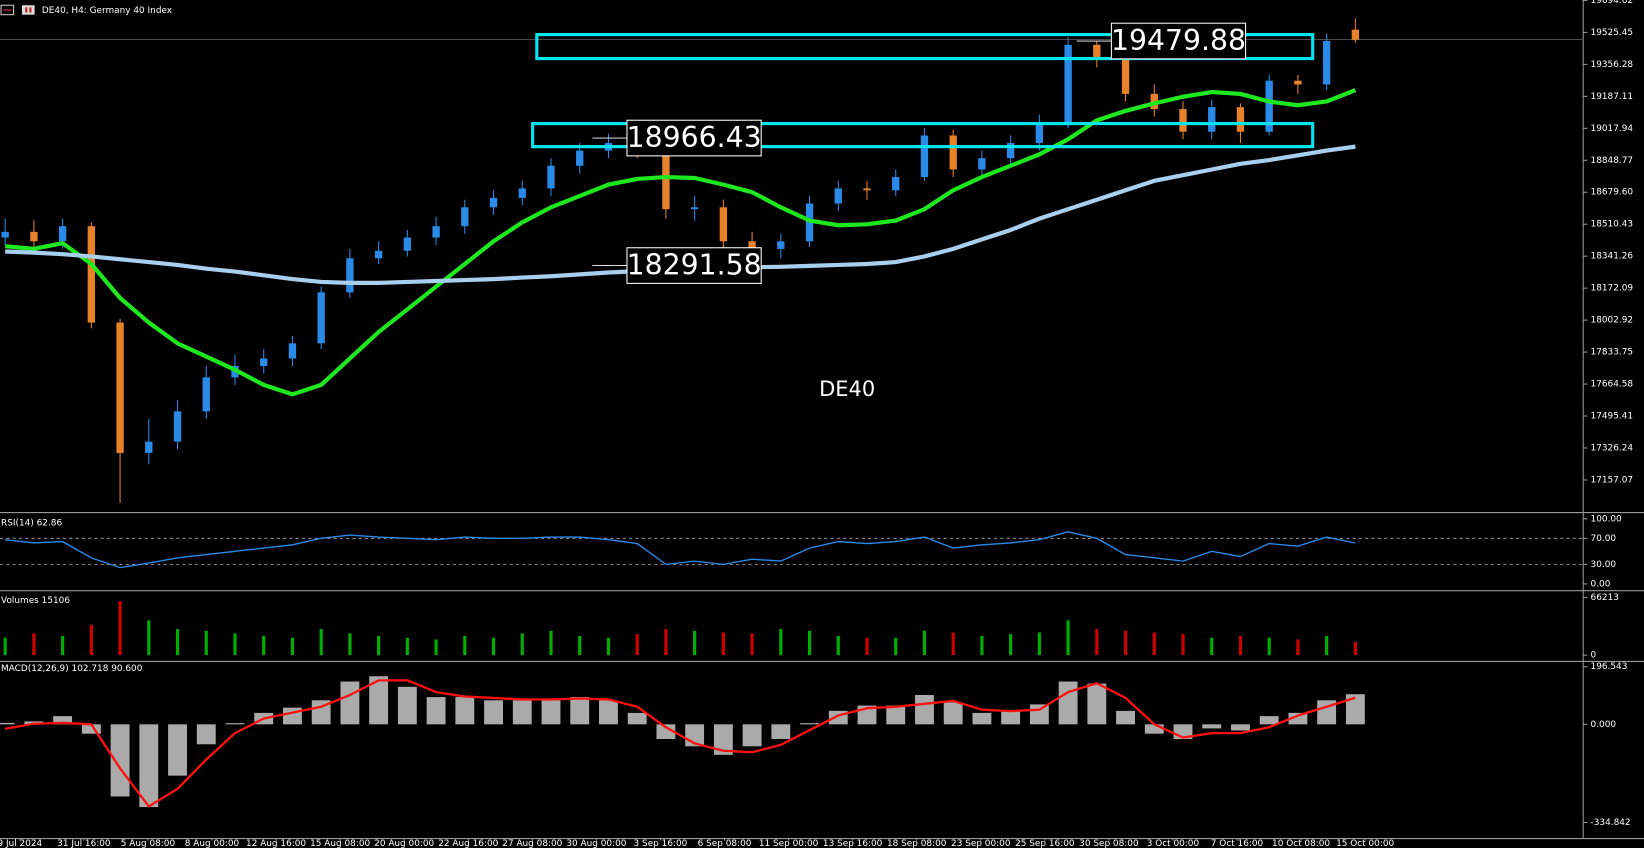 The height and width of the screenshot is (848, 1644). What do you see at coordinates (340, 843) in the screenshot?
I see `x-tick-label: 15 Aug 08:00` at bounding box center [340, 843].